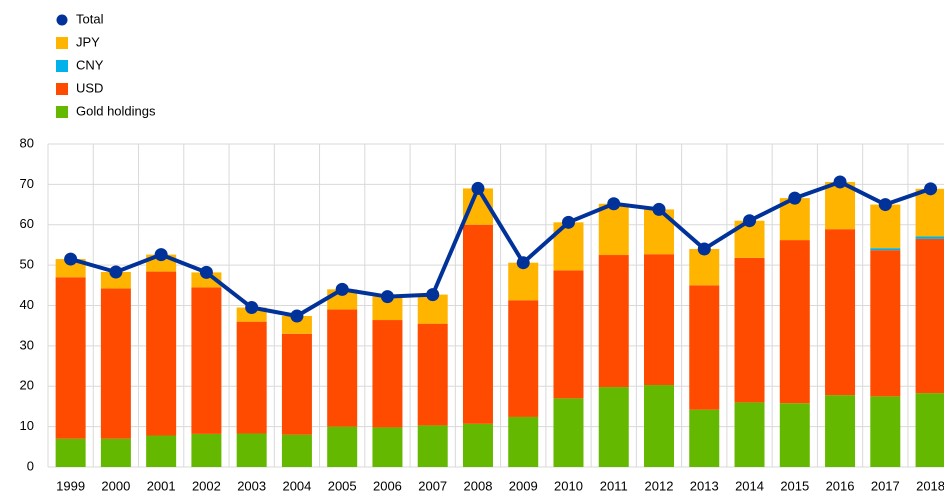  I want to click on y-tick-label: 50, so click(27, 264).